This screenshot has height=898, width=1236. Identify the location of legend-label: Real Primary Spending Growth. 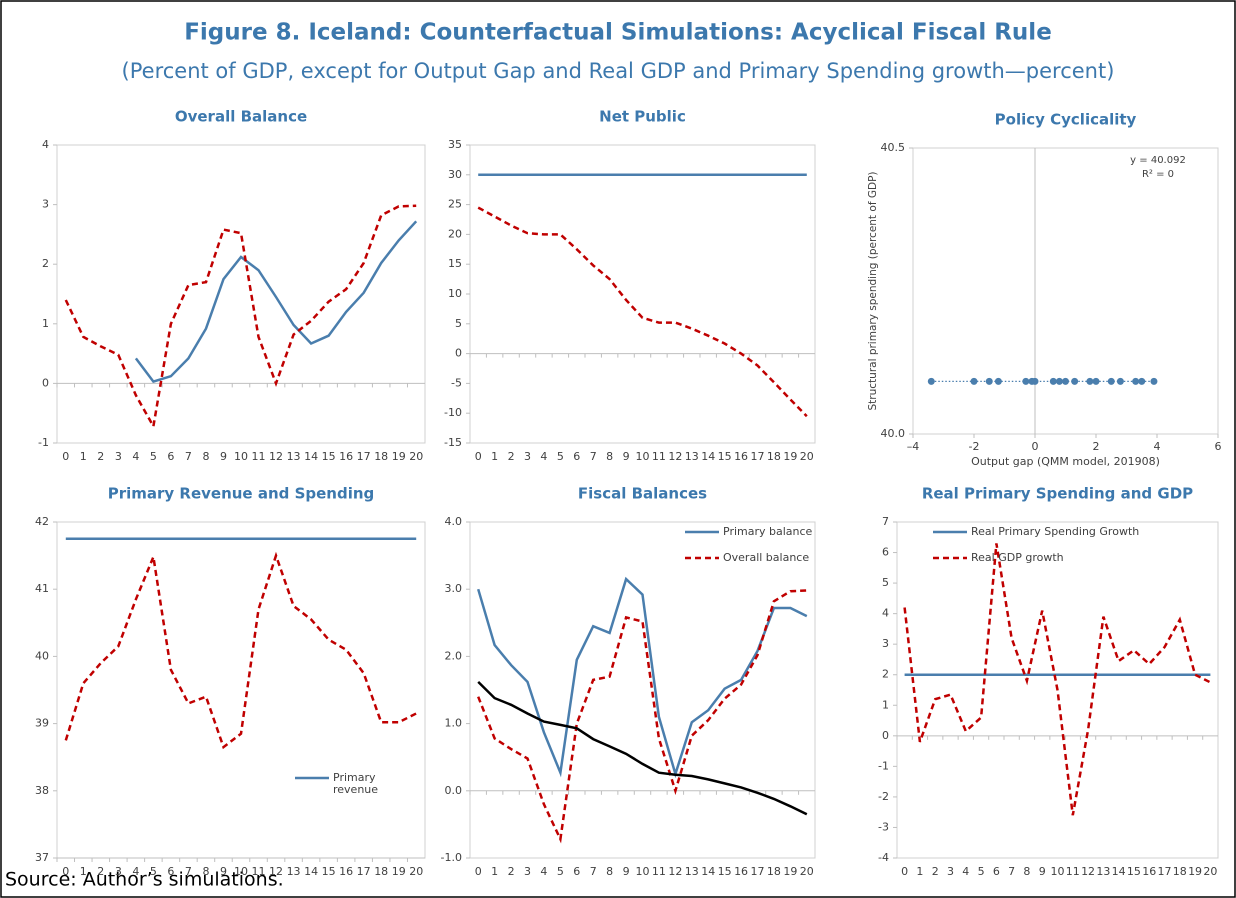
(1055, 532).